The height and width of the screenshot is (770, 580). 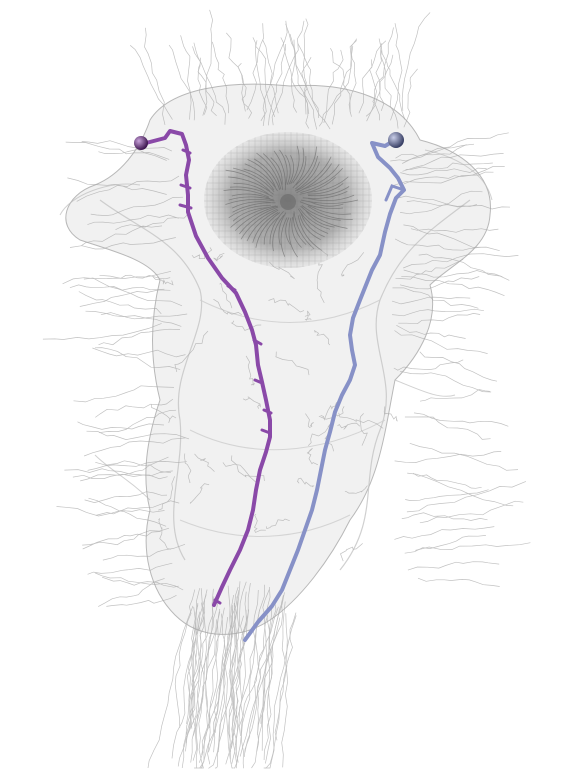 What do you see at coordinates (395, 193) in the screenshot?
I see `right-neuron-branch` at bounding box center [395, 193].